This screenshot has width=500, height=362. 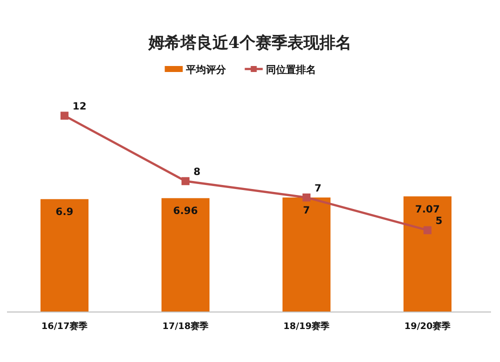 I want to click on data-label: 12, so click(x=79, y=107).